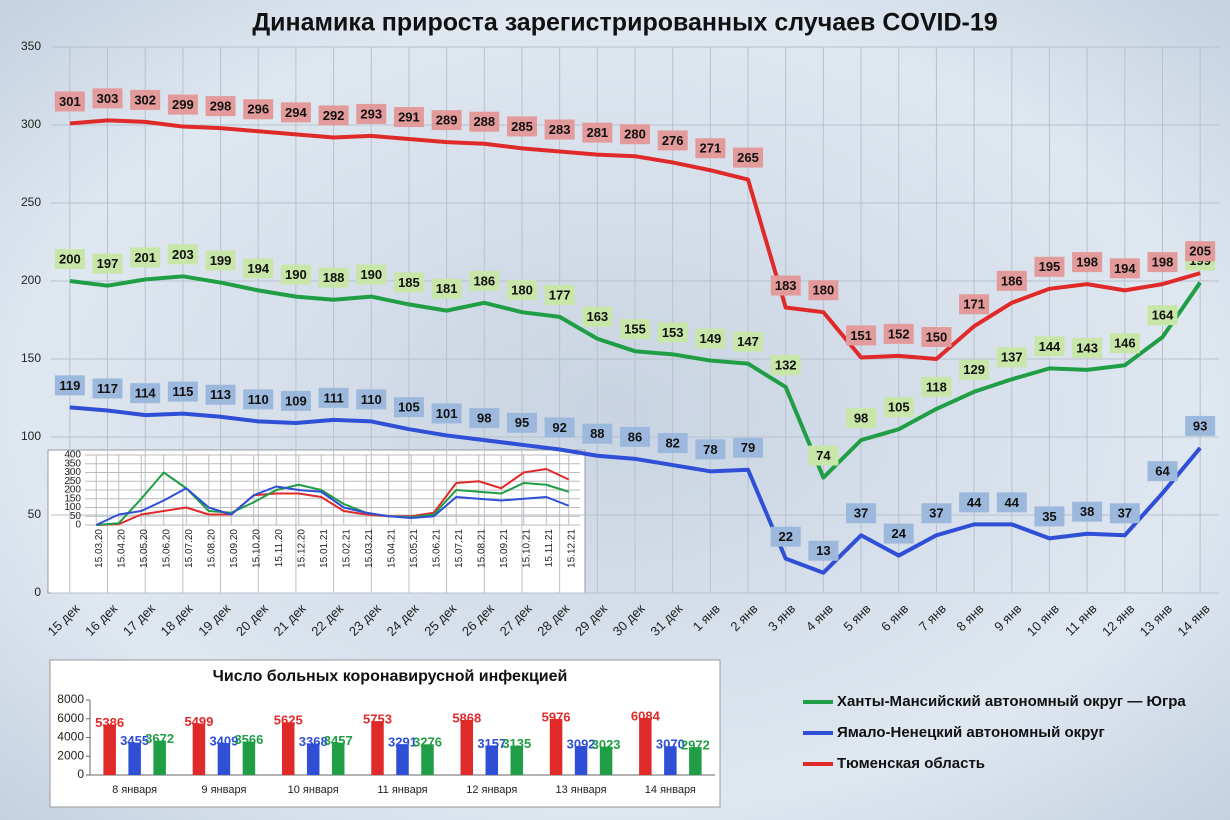 This screenshot has height=820, width=1230. I want to click on data-label: 5625, so click(288, 720).